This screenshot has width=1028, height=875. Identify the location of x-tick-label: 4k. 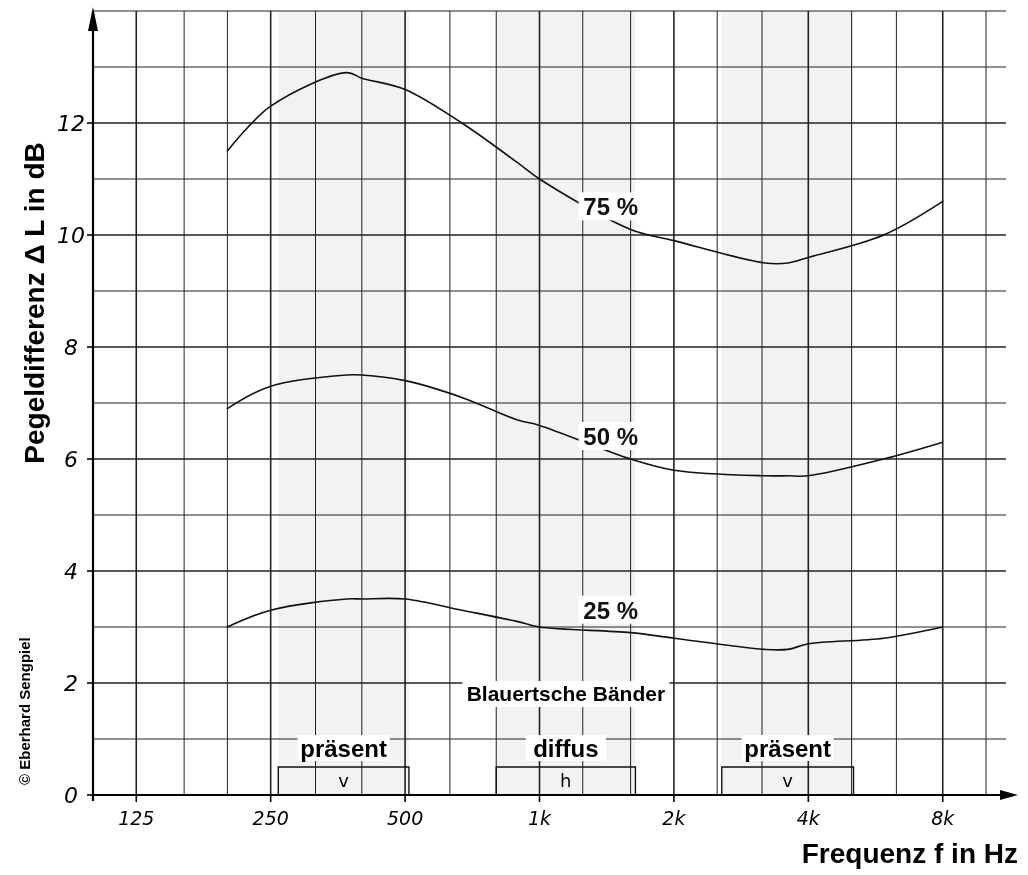
(808, 818).